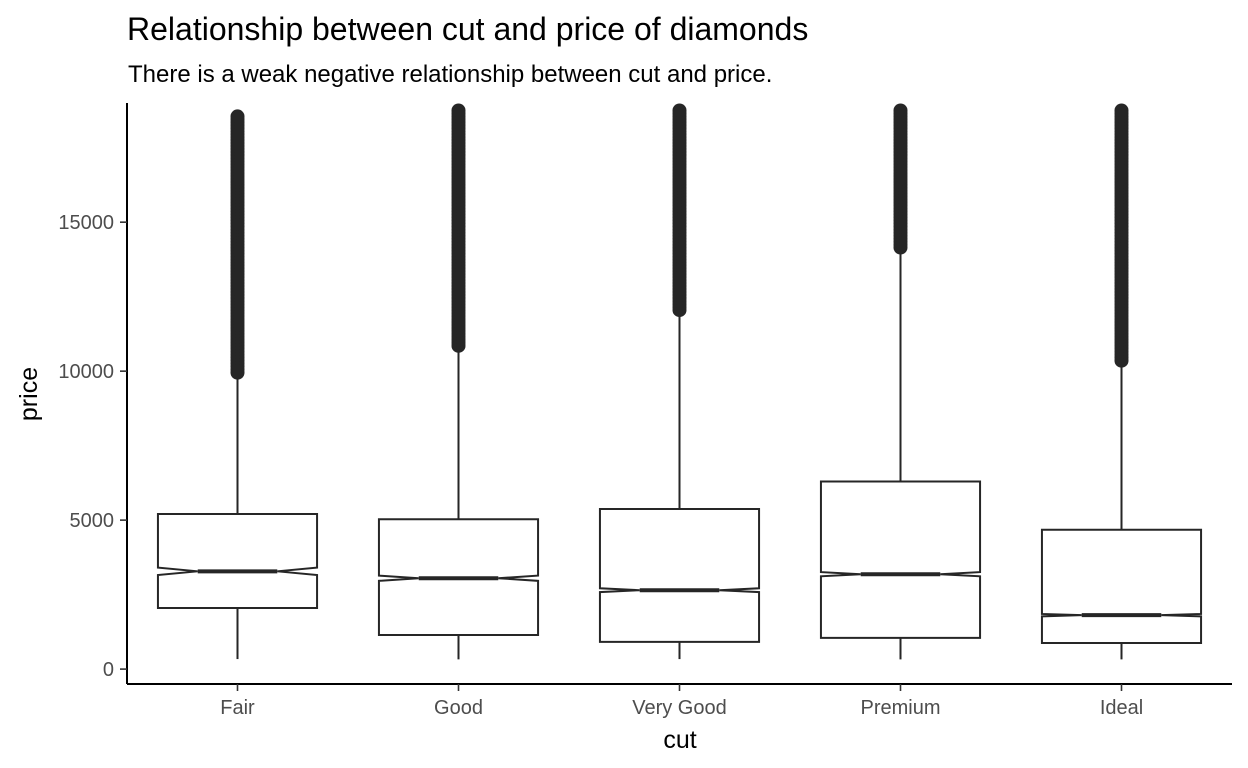 The image size is (1248, 768). What do you see at coordinates (237, 708) in the screenshot?
I see `x-tick-label: Fair` at bounding box center [237, 708].